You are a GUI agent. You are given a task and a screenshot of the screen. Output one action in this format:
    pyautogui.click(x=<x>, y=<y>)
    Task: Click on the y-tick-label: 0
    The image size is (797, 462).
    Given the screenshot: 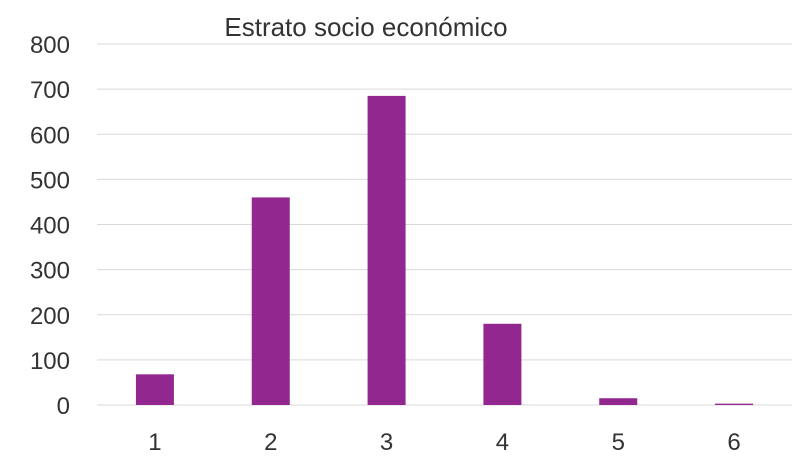 What is the action you would take?
    pyautogui.click(x=63, y=406)
    